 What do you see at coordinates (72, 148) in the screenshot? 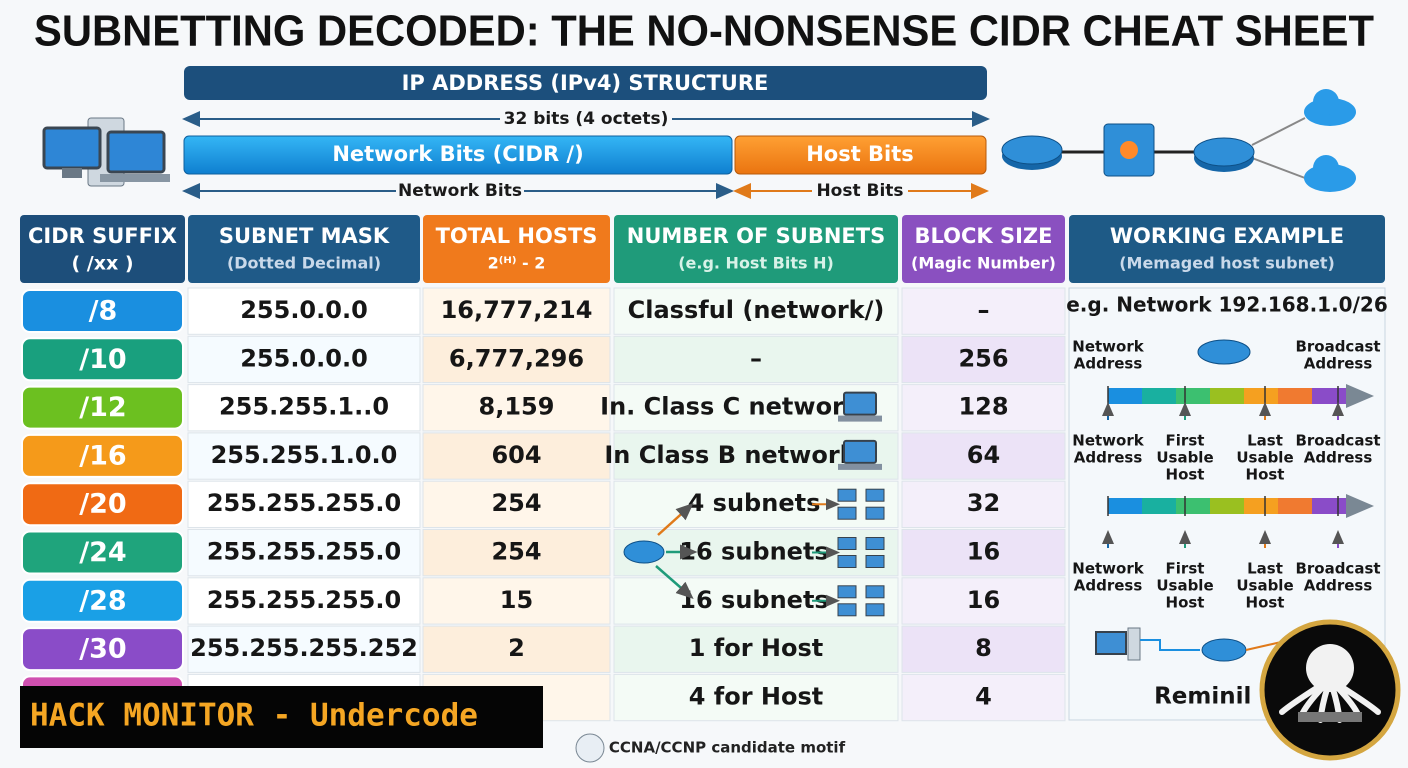
I see `monitor-left` at bounding box center [72, 148].